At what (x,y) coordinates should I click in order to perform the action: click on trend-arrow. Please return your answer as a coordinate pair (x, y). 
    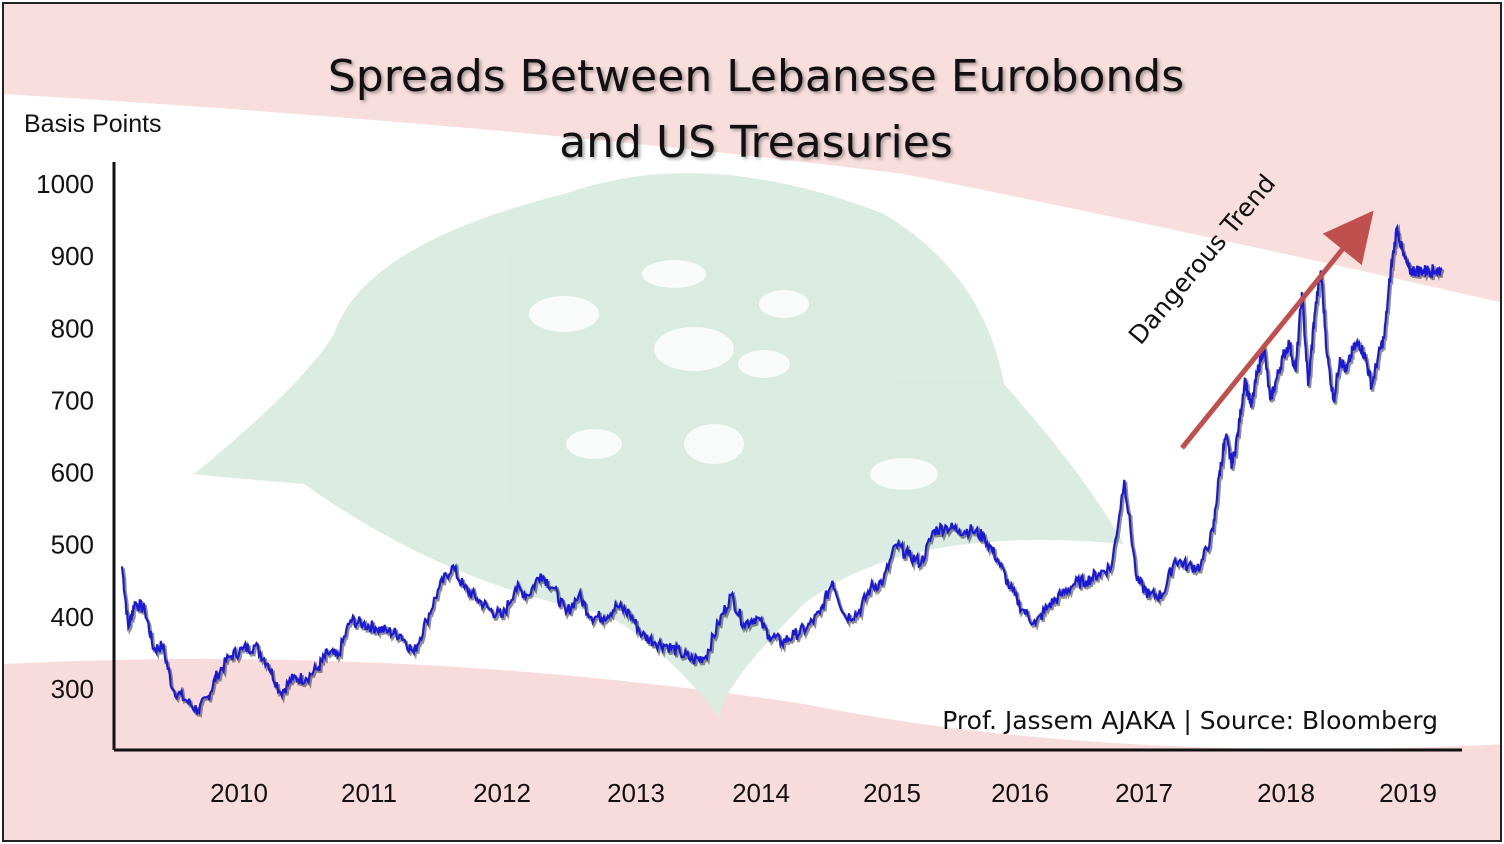
    Looking at the image, I should click on (1277, 330).